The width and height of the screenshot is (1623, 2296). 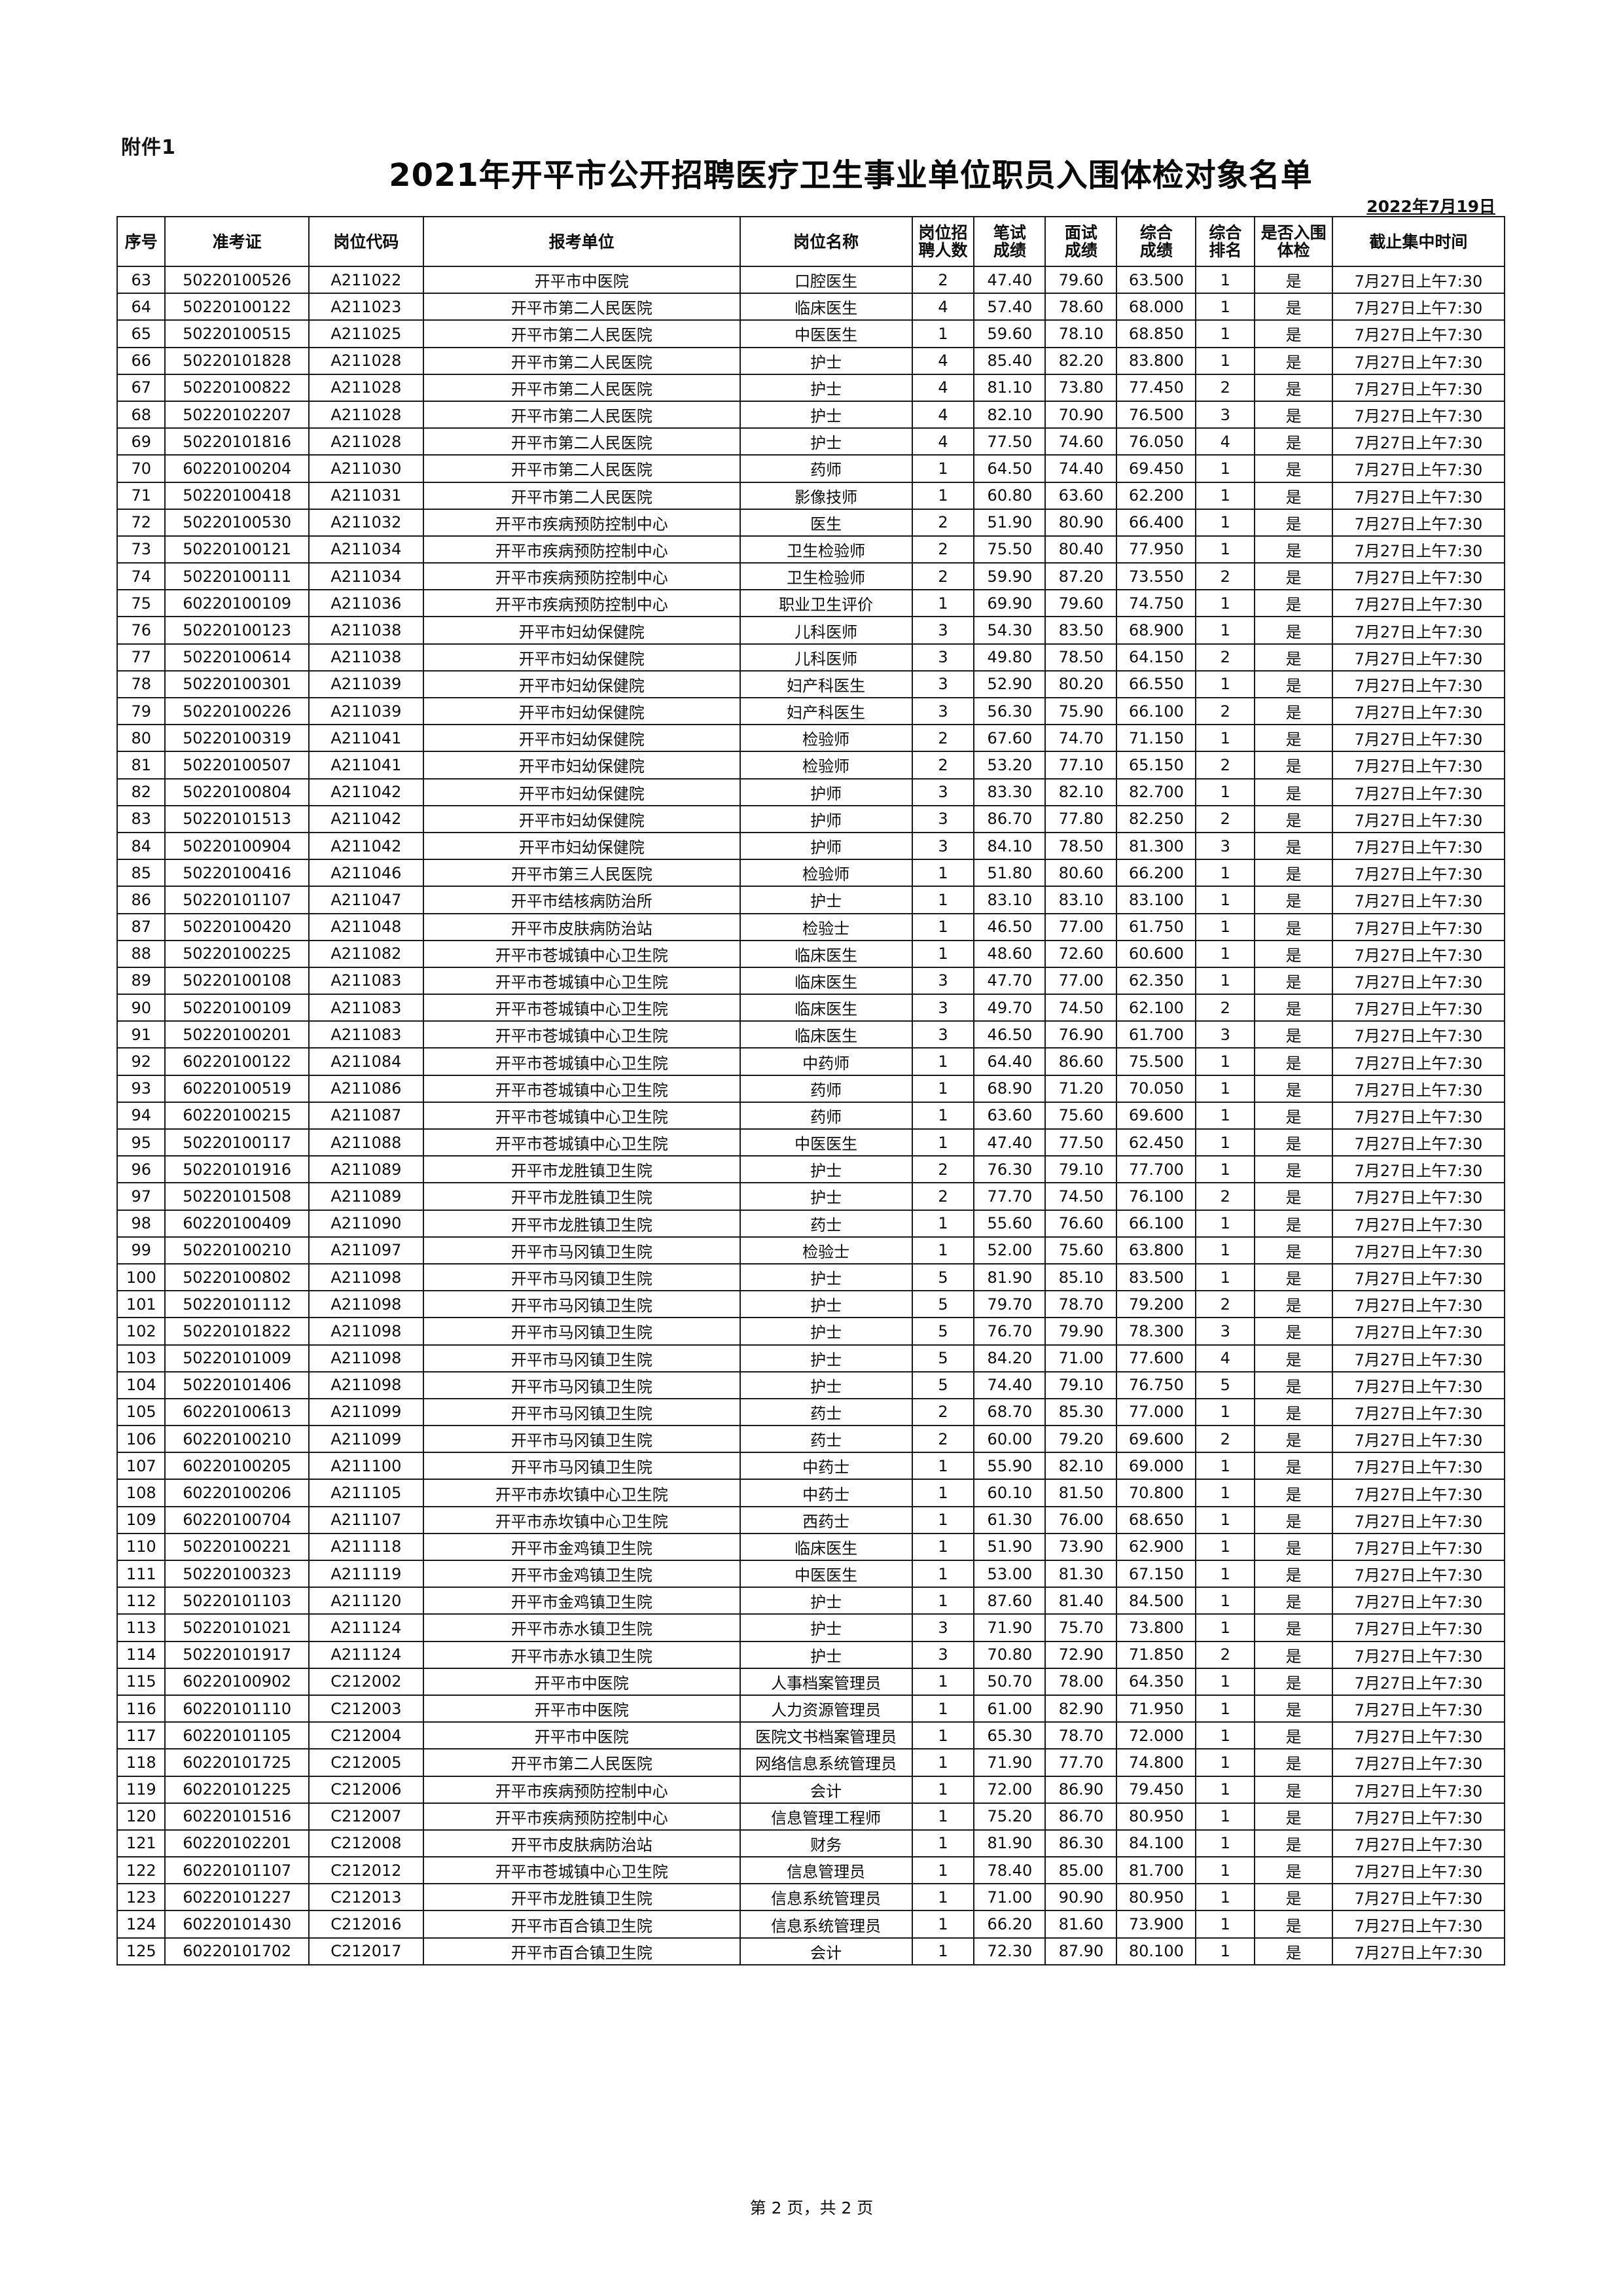 What do you see at coordinates (1081, 684) in the screenshot?
I see `cell-interview: 80.20` at bounding box center [1081, 684].